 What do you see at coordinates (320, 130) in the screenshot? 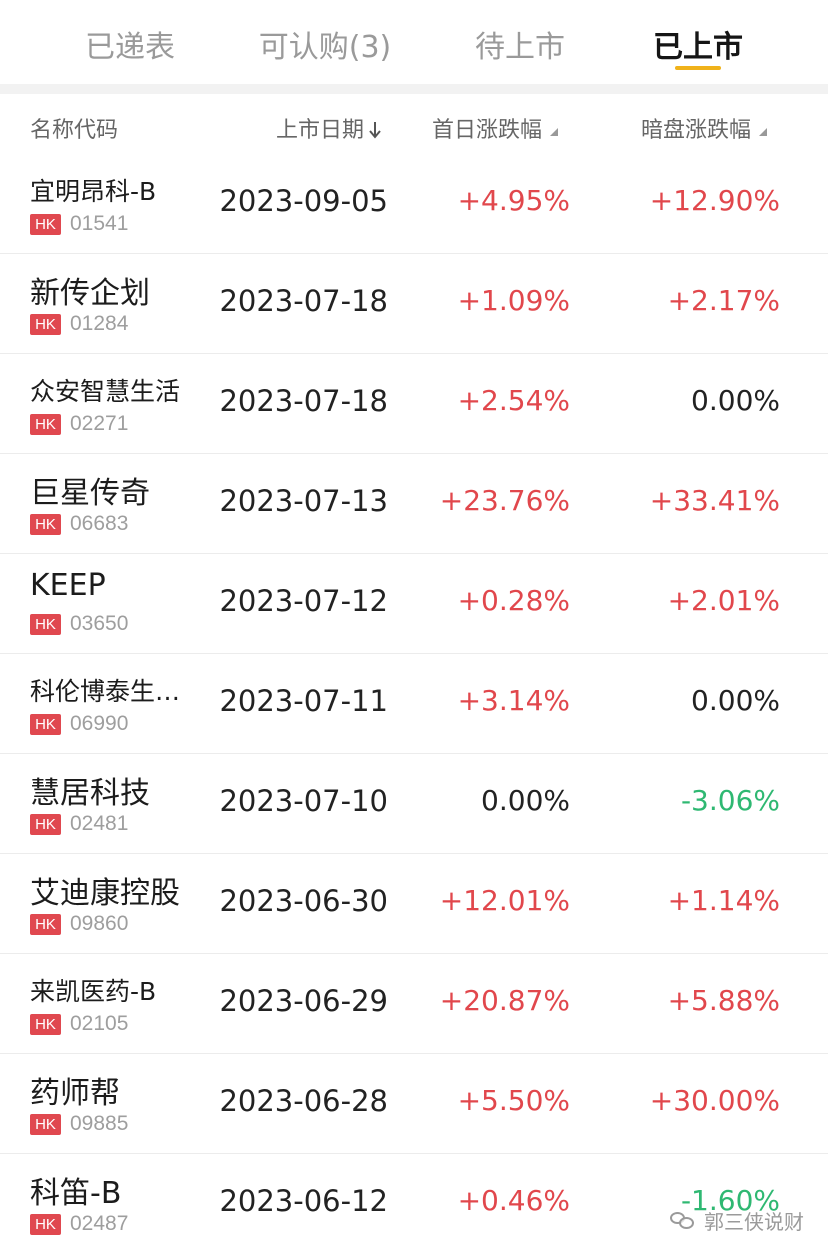
I see `column-label: 上市日期` at bounding box center [320, 130].